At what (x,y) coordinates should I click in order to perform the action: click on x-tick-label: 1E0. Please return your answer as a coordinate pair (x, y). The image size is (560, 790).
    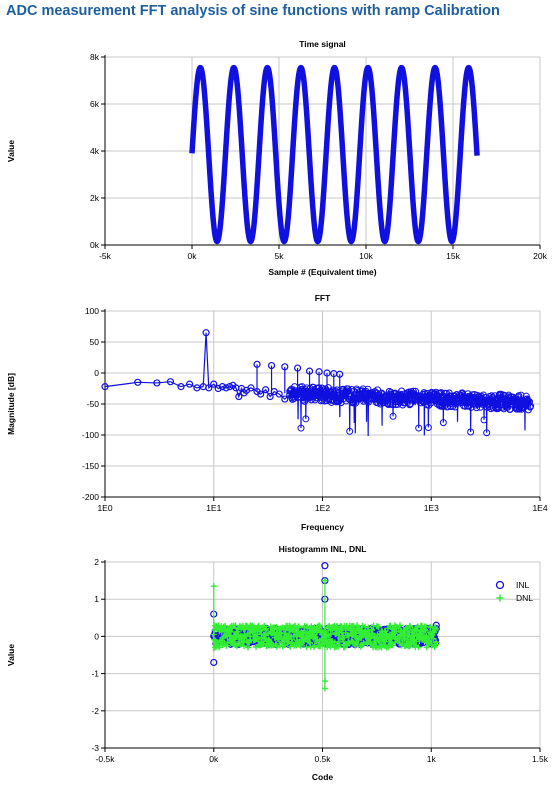
    Looking at the image, I should click on (104, 508).